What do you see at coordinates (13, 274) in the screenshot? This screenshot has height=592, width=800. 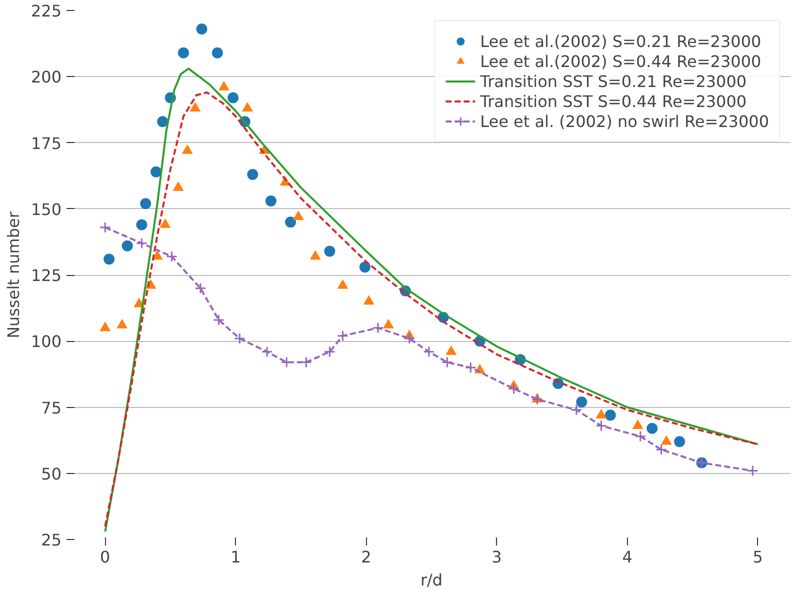 I see `y-axis-title: Nusselt number` at bounding box center [13, 274].